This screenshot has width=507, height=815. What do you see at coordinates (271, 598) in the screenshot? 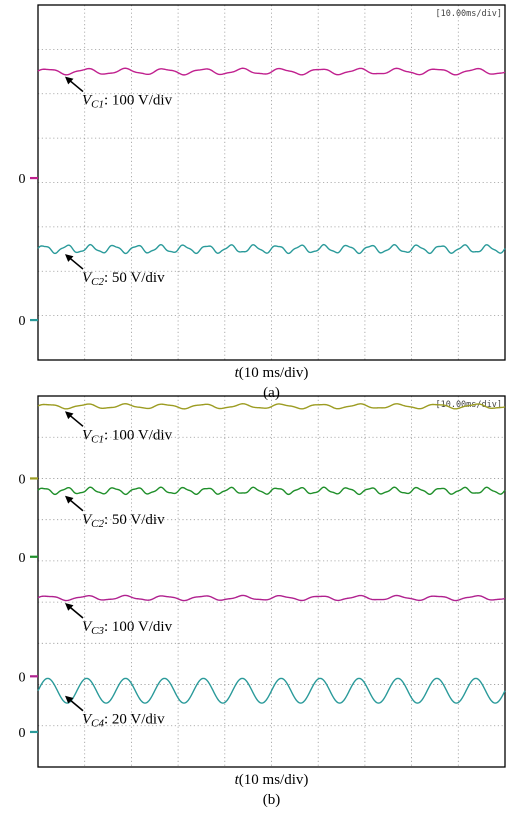
I see `trace-vc3` at bounding box center [271, 598].